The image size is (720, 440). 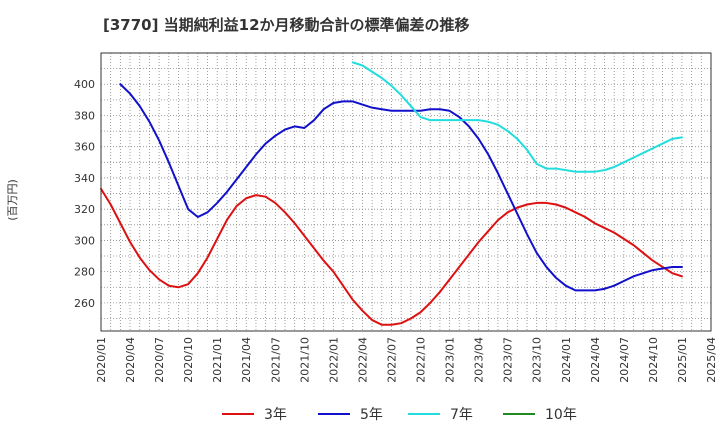 I want to click on x-tick-label: 2025/01, so click(x=682, y=360).